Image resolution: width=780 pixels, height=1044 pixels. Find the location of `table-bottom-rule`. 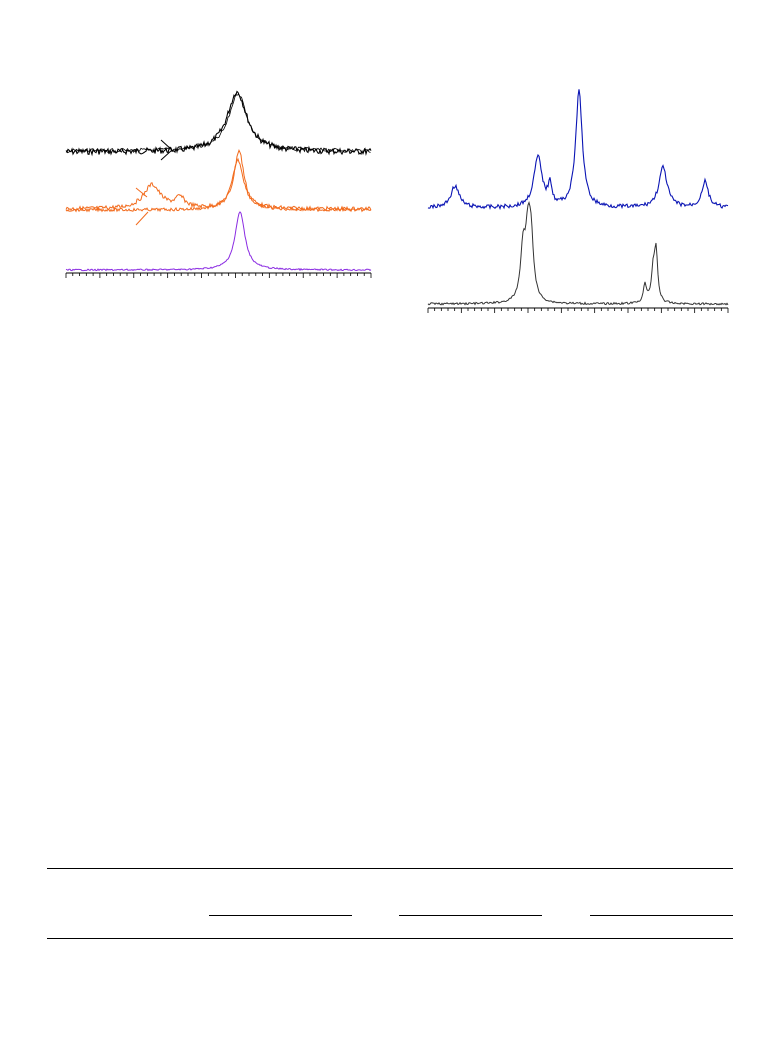

table-bottom-rule is located at coordinates (390, 938).